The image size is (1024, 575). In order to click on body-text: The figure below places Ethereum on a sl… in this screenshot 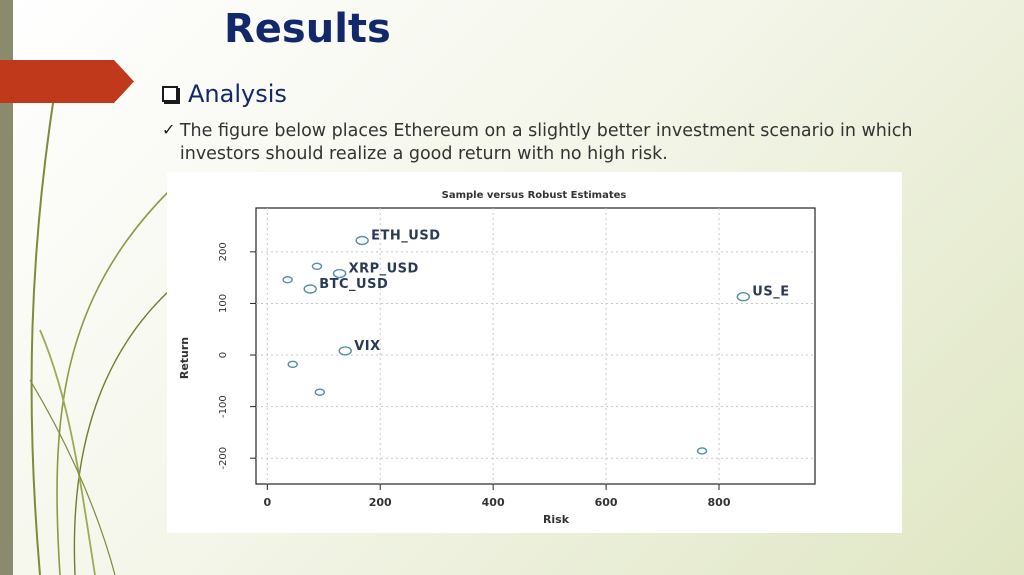, I will do `click(546, 142)`.